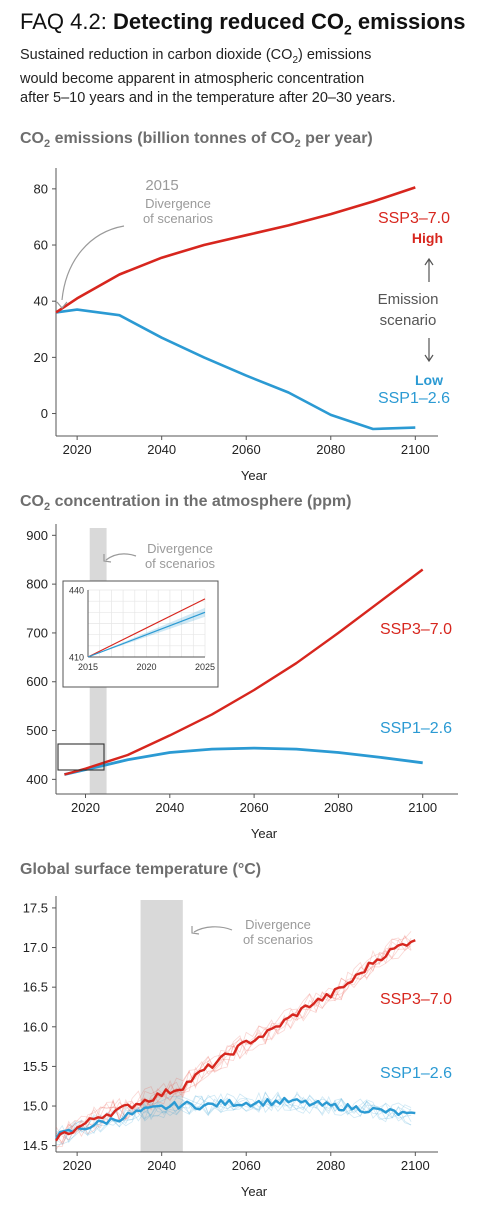 This screenshot has height=1226, width=500. I want to click on emission-scenario-line1: Emission, so click(408, 299).